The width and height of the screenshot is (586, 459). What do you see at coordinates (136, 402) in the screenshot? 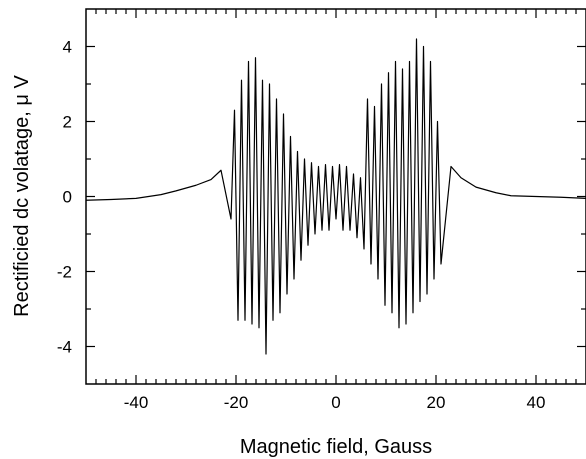
I see `x-tick-label: -40` at bounding box center [136, 402].